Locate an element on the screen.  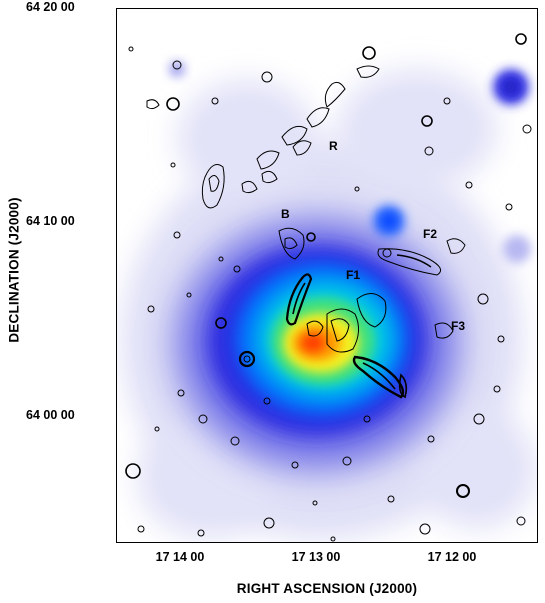
region-label-f2: F2 is located at coordinates (430, 234).